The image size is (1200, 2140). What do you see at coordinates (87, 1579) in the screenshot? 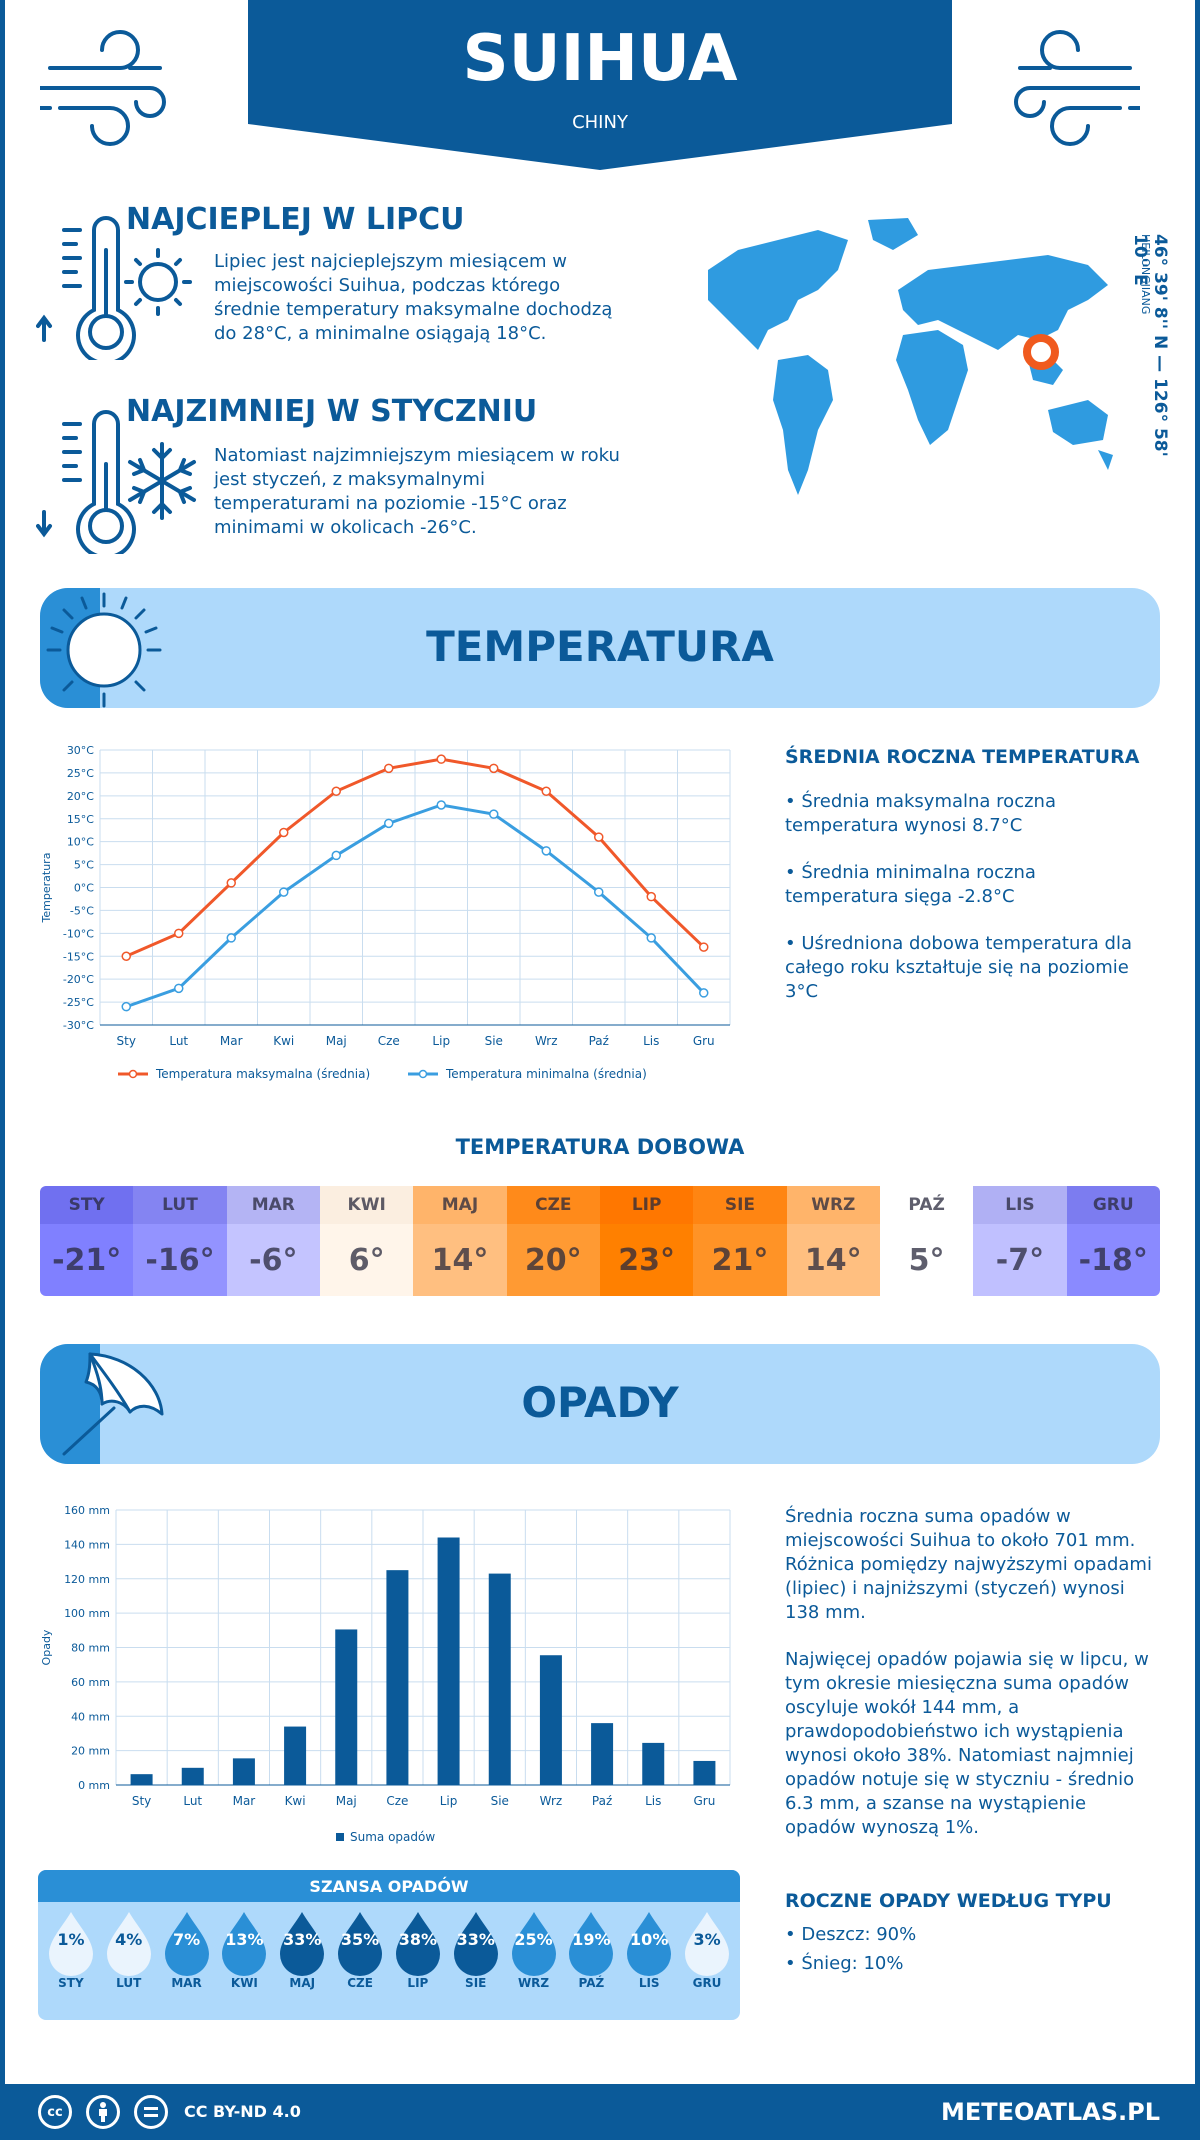
I see `y-tick-label: 120 mm` at bounding box center [87, 1579].